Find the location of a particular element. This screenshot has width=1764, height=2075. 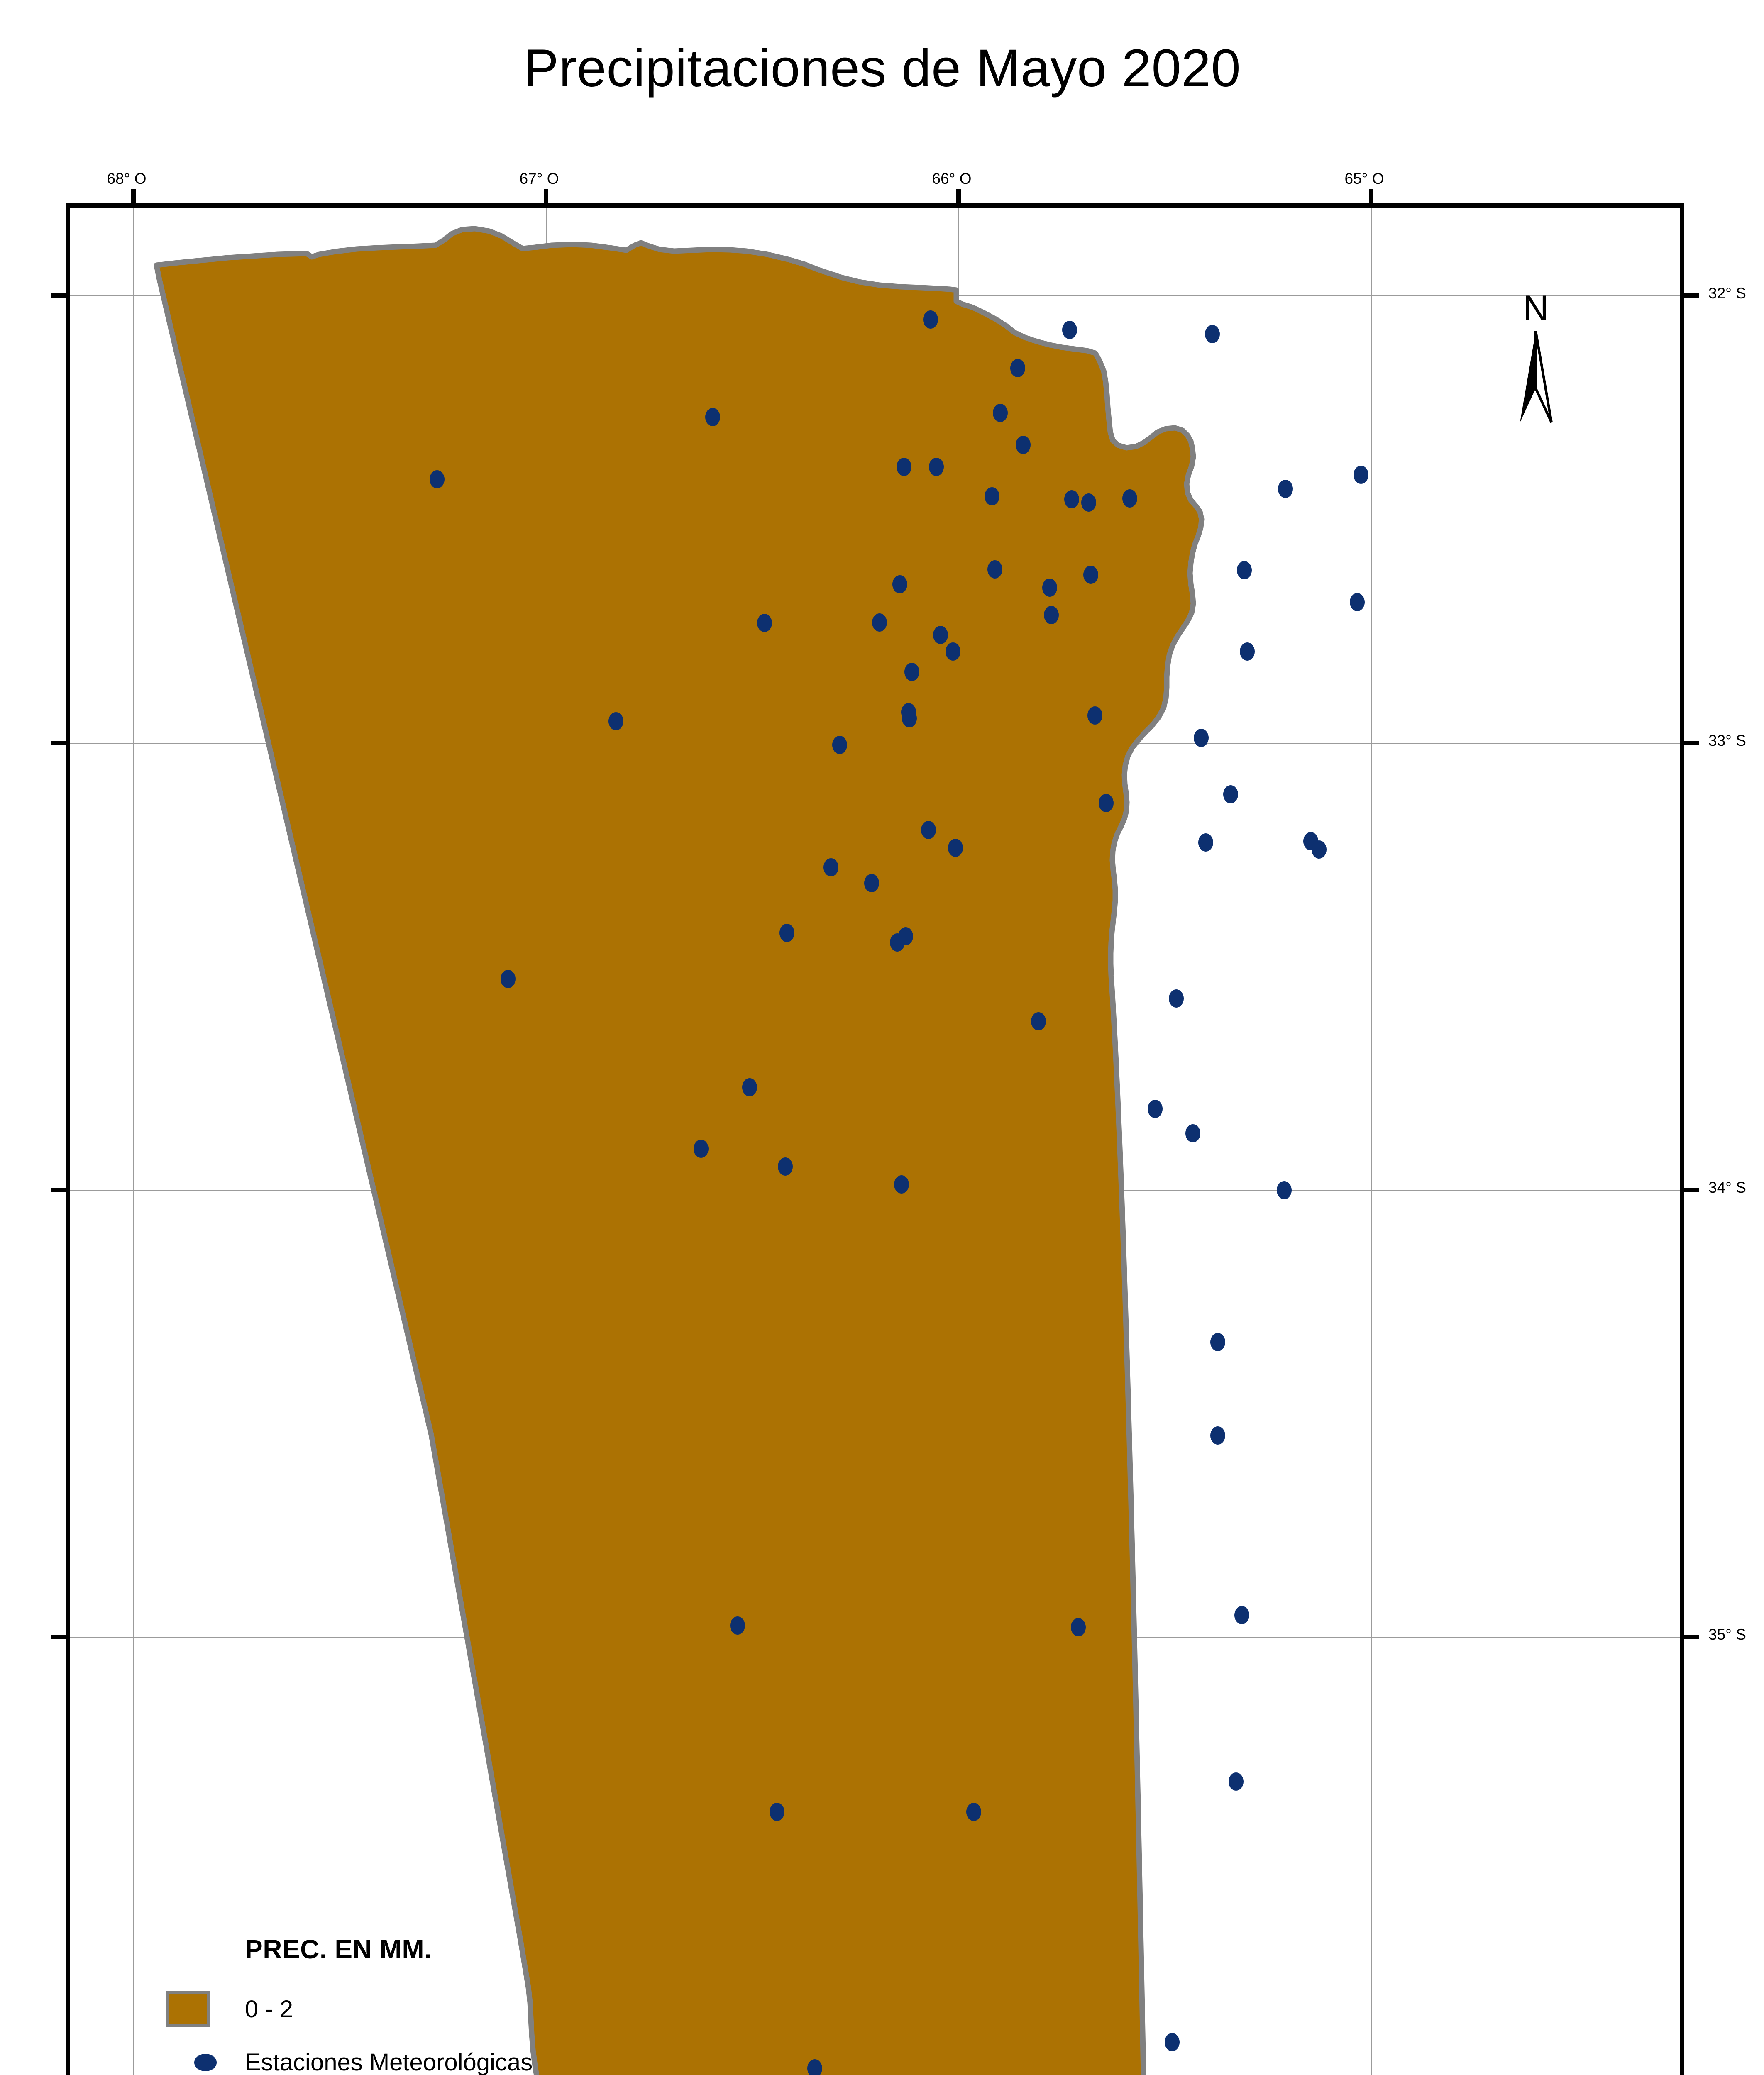

legend-dot-wrap is located at coordinates (205, 2062).